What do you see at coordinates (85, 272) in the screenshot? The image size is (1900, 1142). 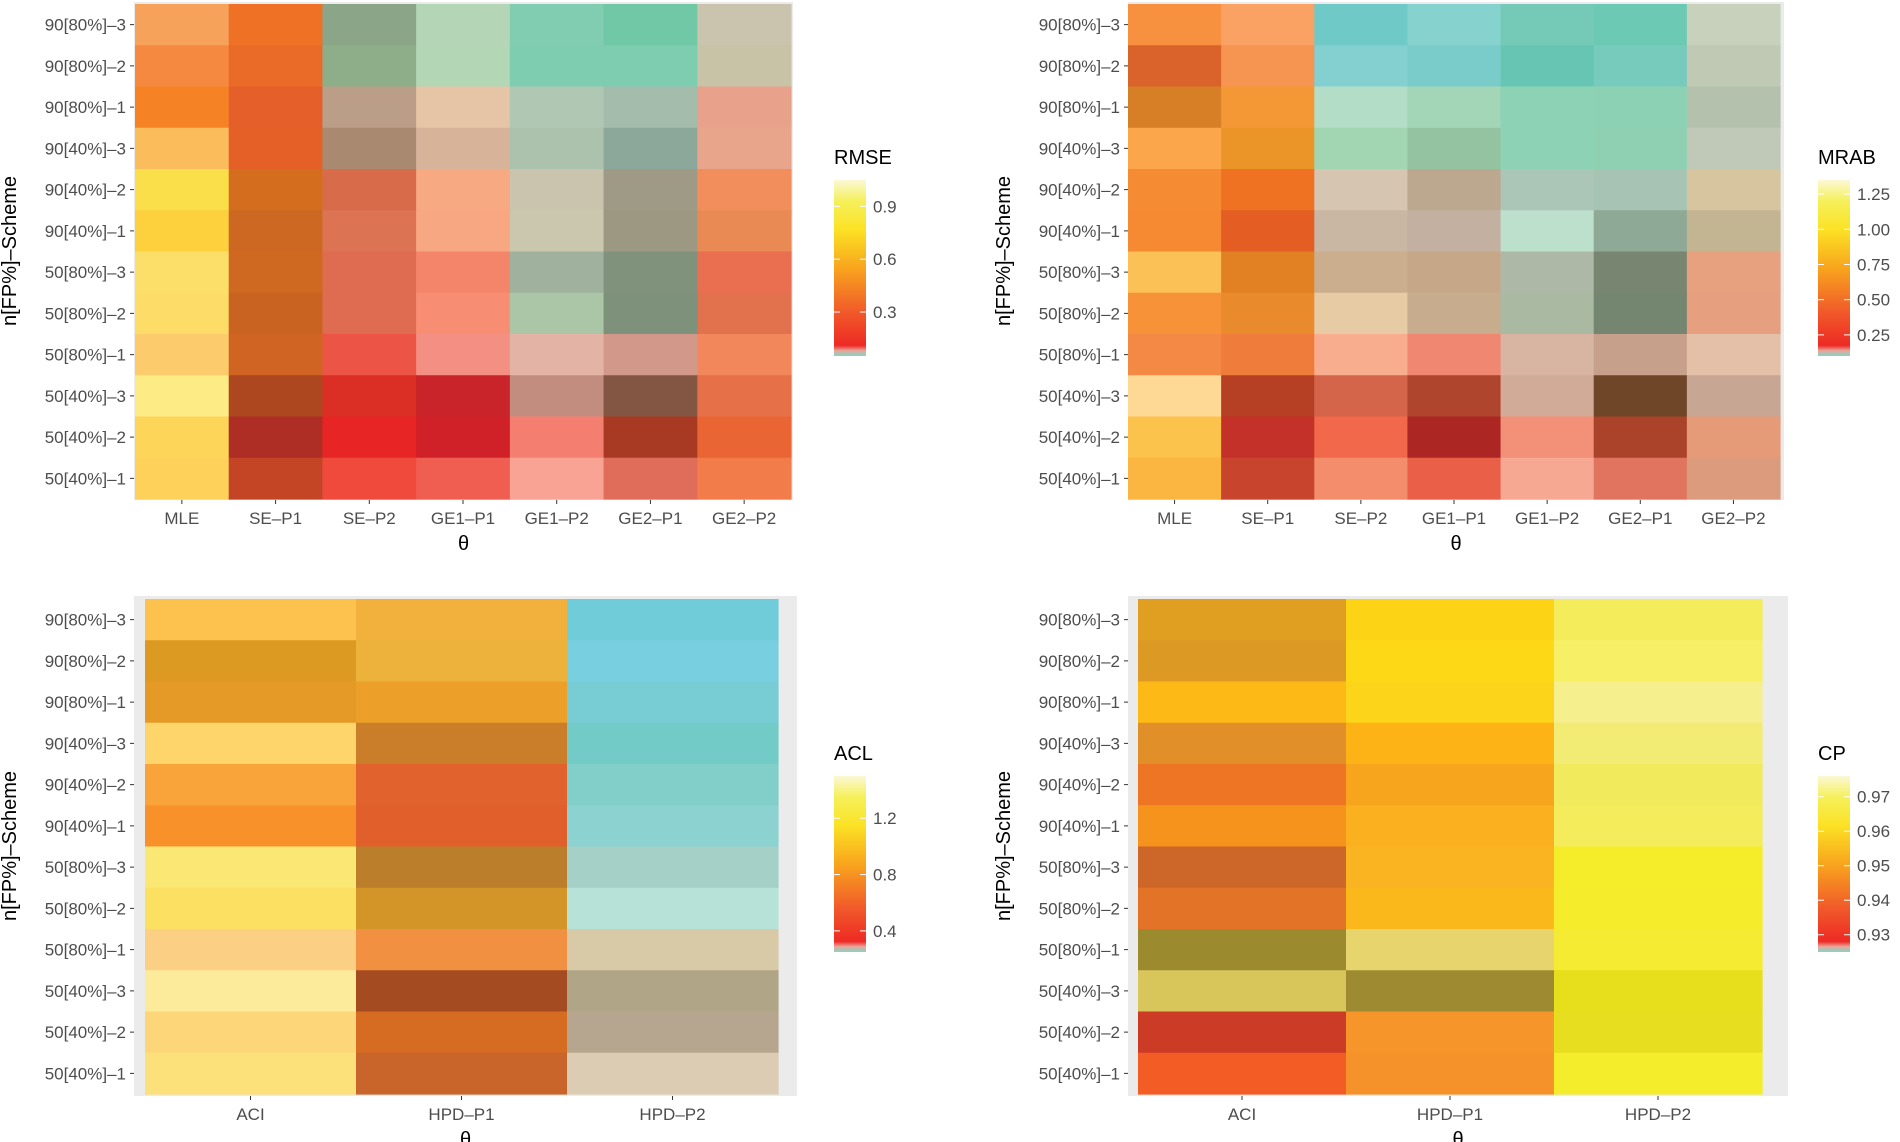 I see `y-tick-label: 50[80%]–3` at bounding box center [85, 272].